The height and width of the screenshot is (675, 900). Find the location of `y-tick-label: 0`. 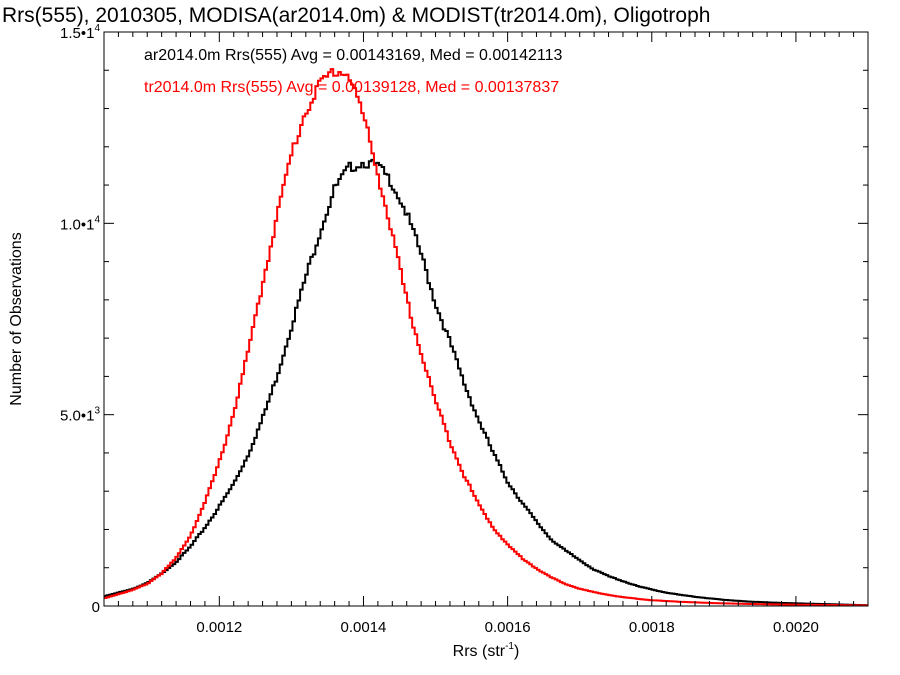

y-tick-label: 0 is located at coordinates (96, 607).